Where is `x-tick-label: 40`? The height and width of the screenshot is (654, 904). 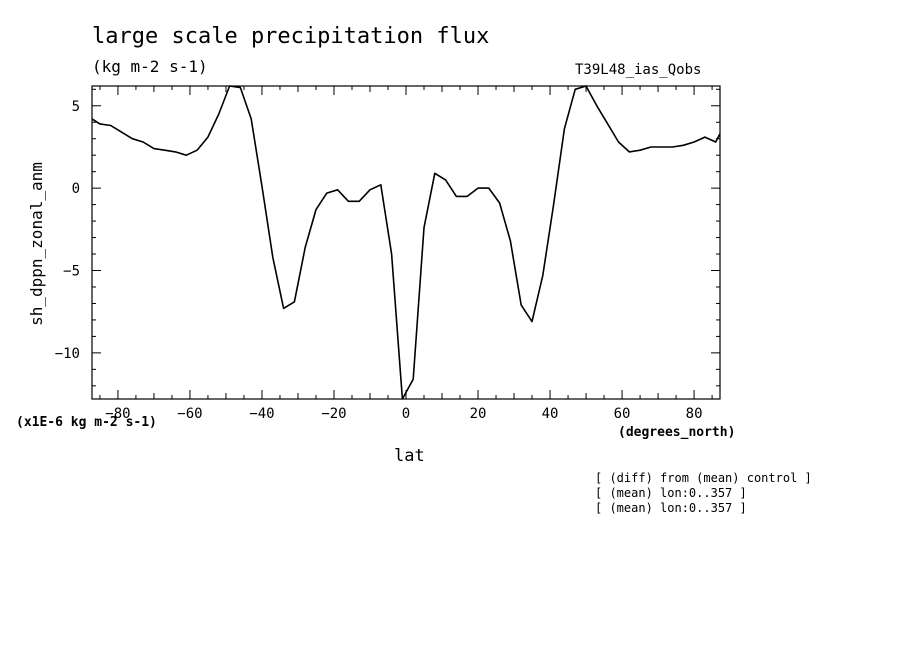
x-tick-label: 40 is located at coordinates (550, 414).